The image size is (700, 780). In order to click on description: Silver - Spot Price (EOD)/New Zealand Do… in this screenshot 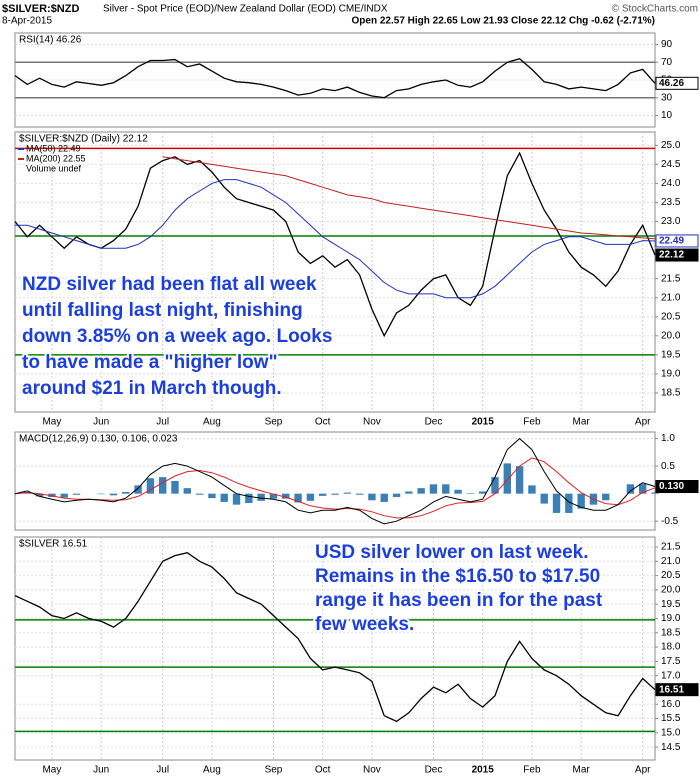, I will do `click(245, 9)`.